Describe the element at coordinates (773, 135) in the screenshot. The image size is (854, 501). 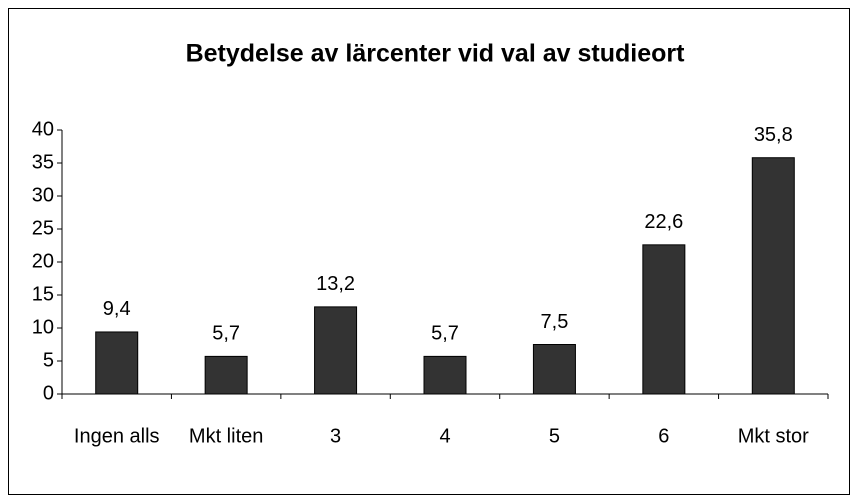
I see `value-label: 35,8` at that location.